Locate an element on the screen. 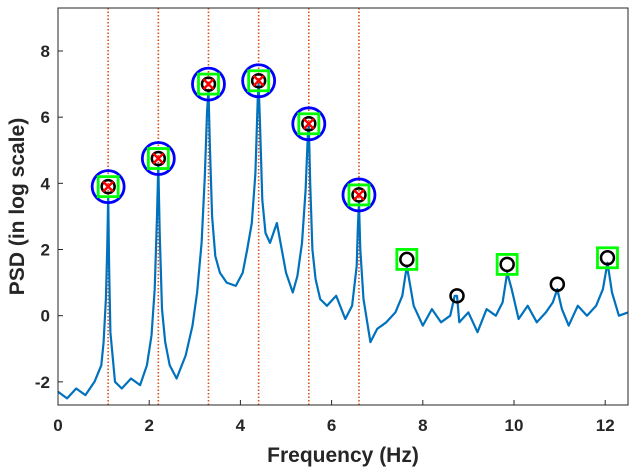 This screenshot has width=640, height=470. y-axis-label: PSD (in log scale) is located at coordinates (17, 206).